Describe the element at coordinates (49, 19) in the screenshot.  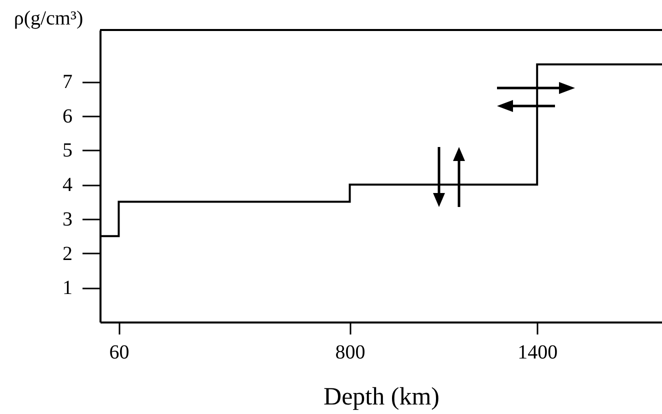
I see `y-axis-title: ρ(g/cm³)` at that location.